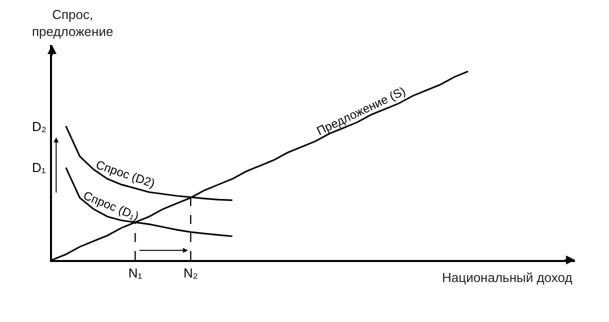 This screenshot has width=609, height=322. Describe the element at coordinates (111, 206) in the screenshot. I see `annotation: Спрос (D₁)` at that location.